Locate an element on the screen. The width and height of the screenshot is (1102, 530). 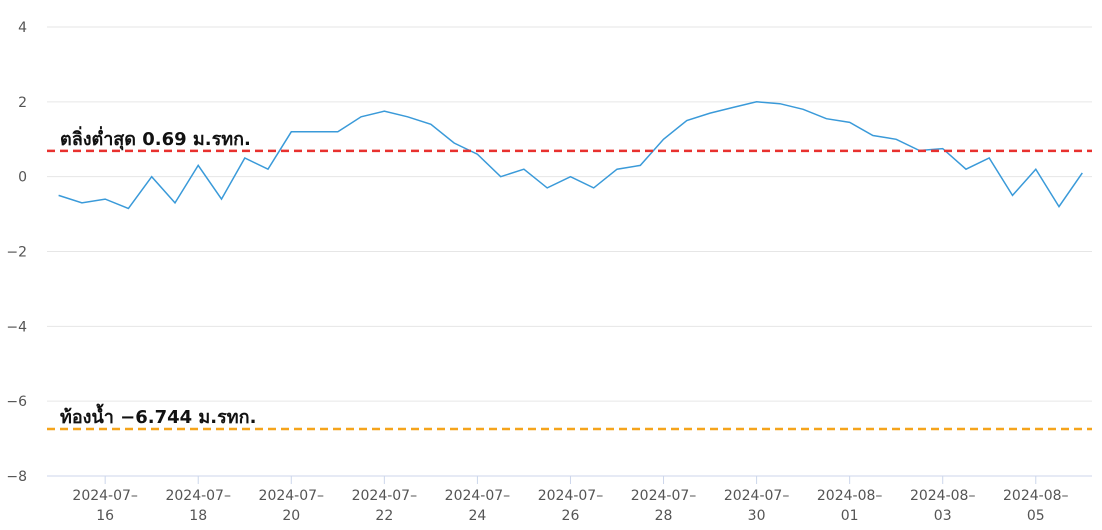
x-tick-label-line: 18 is located at coordinates (198, 516).